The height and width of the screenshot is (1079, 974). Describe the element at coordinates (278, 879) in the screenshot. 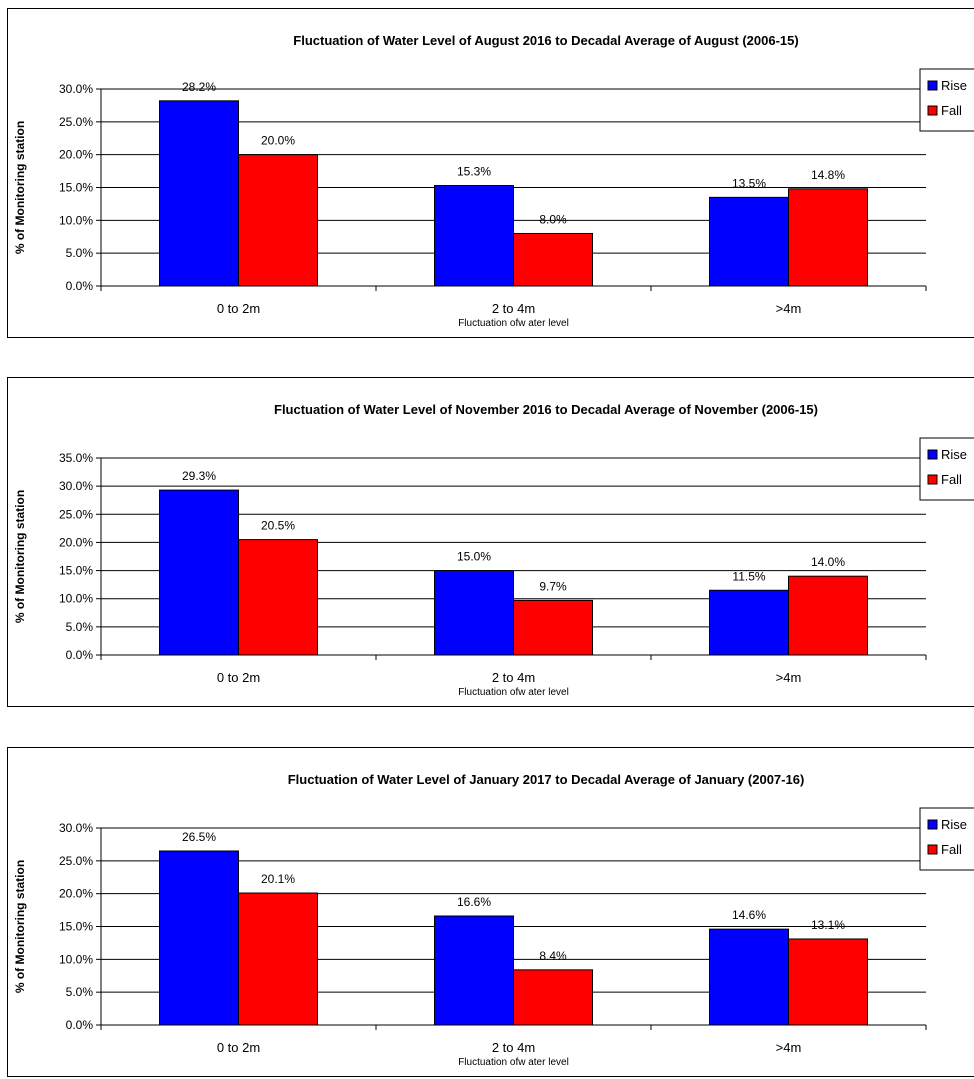

I see `data-label: 20.1%` at that location.